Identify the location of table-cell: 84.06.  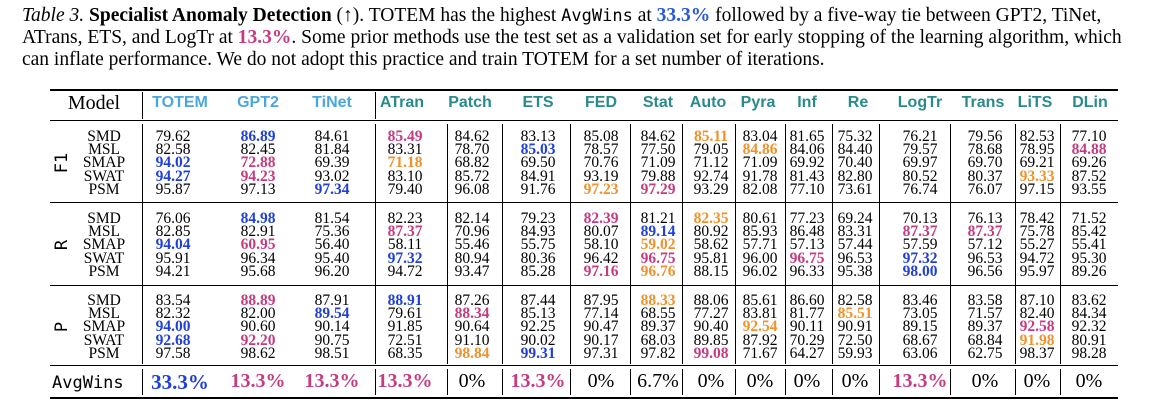
(807, 150).